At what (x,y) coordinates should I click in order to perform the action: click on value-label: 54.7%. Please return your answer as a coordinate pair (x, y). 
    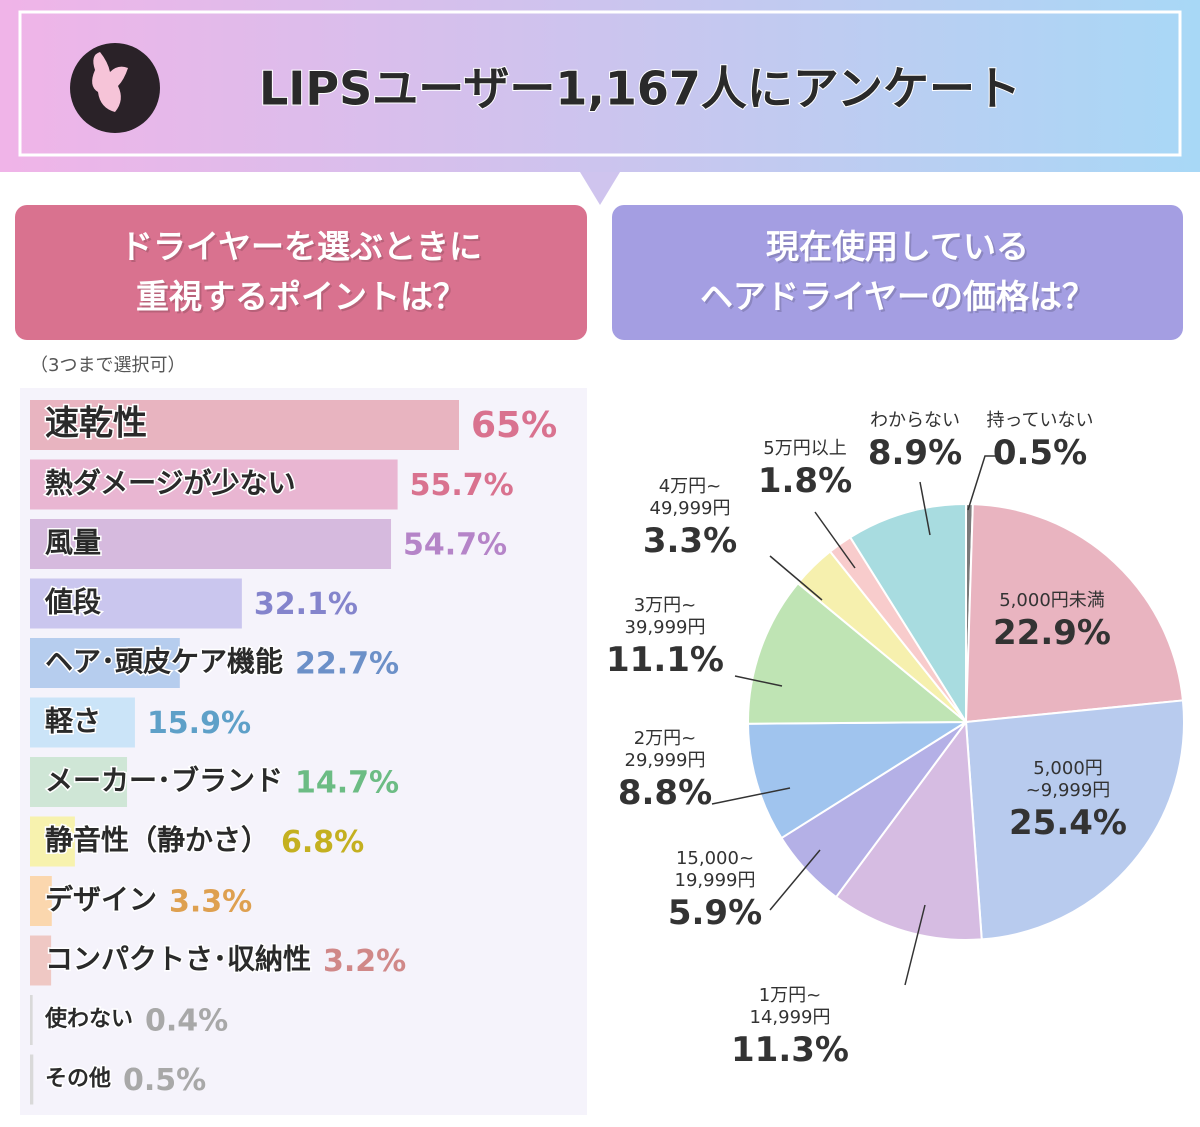
    Looking at the image, I should click on (455, 545).